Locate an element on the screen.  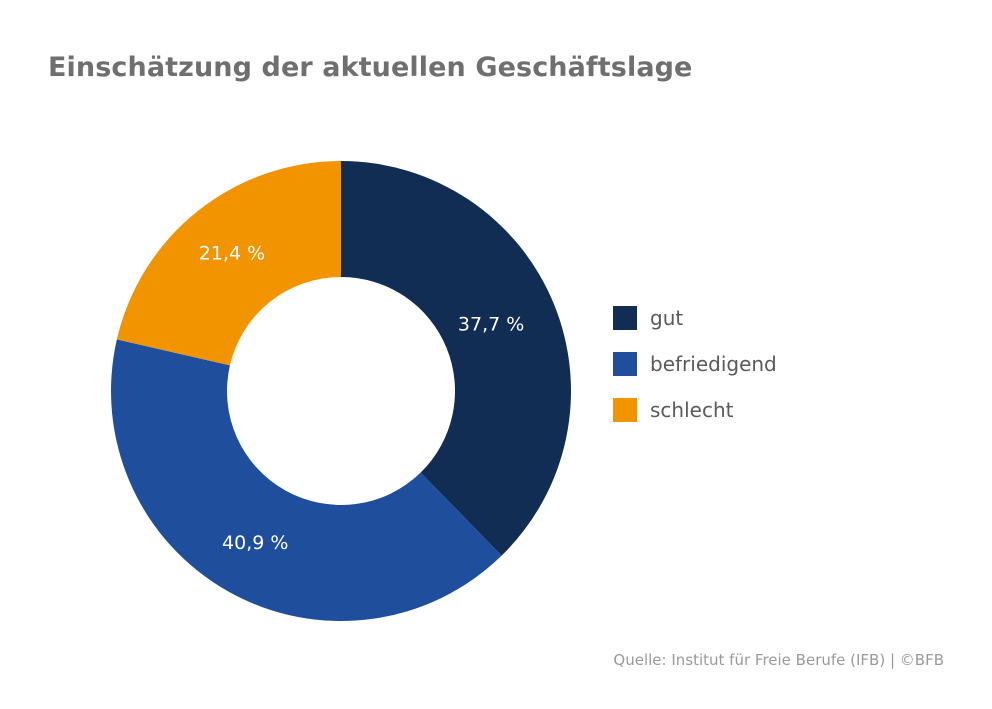
slice-label-gut: 37,7 % is located at coordinates (491, 325).